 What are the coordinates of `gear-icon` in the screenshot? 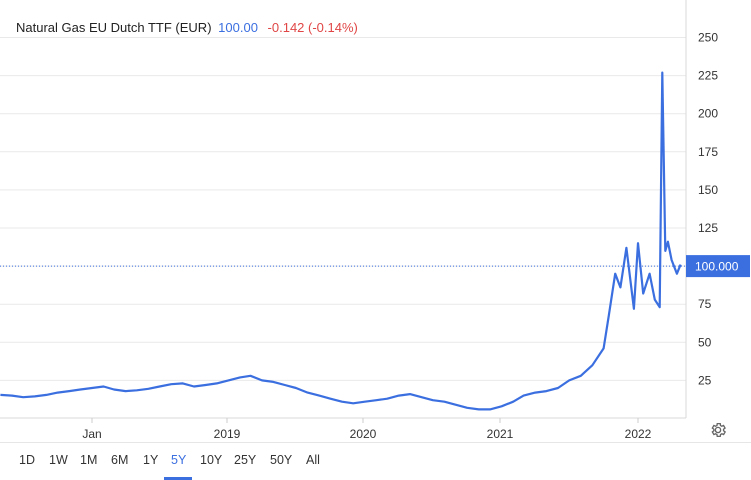 It's located at (719, 430).